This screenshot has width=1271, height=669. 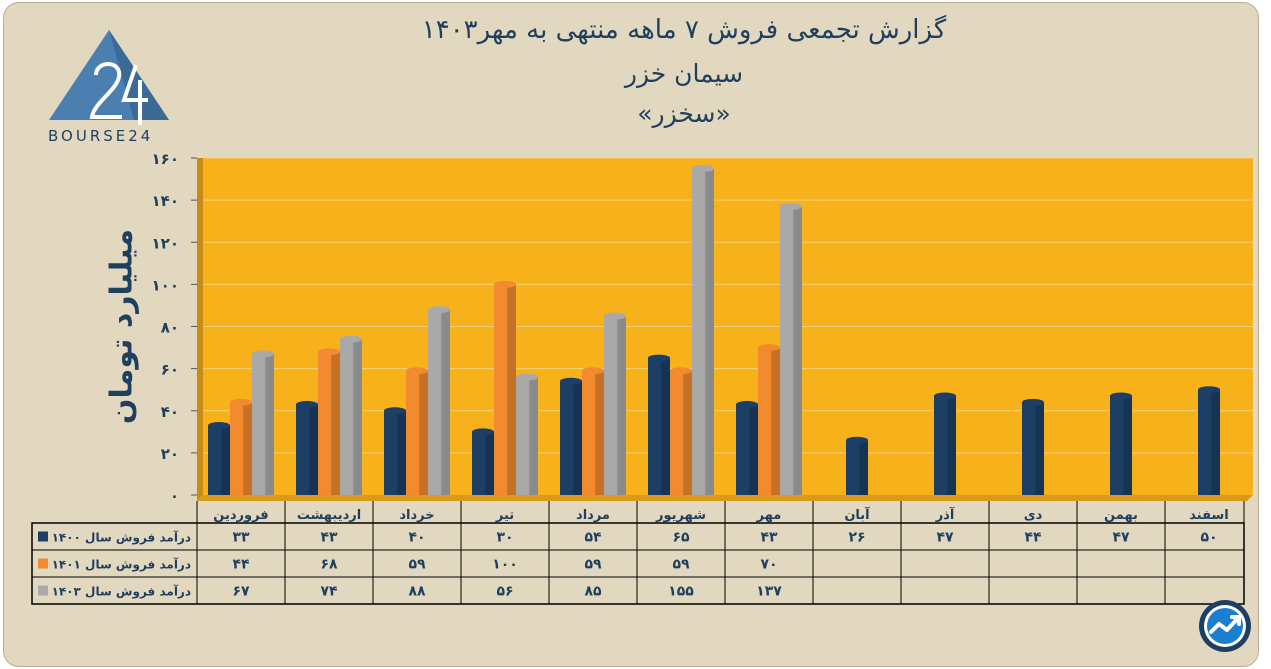 I want to click on data-label: ۲۶, so click(x=856, y=538).